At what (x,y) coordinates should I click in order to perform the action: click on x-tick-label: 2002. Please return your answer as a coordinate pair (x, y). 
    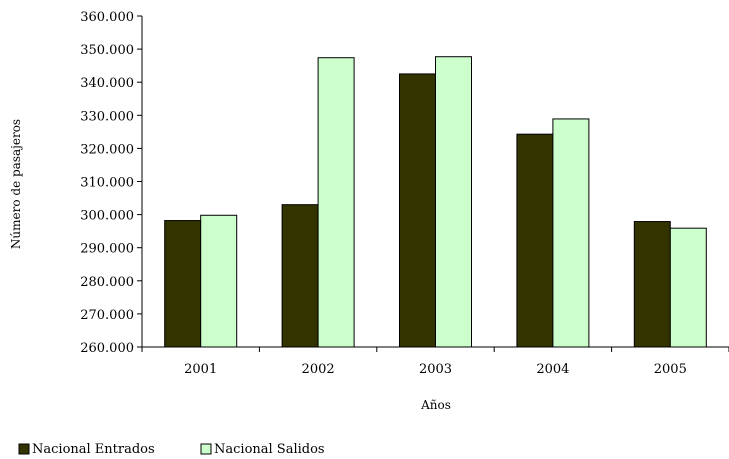
    Looking at the image, I should click on (318, 369).